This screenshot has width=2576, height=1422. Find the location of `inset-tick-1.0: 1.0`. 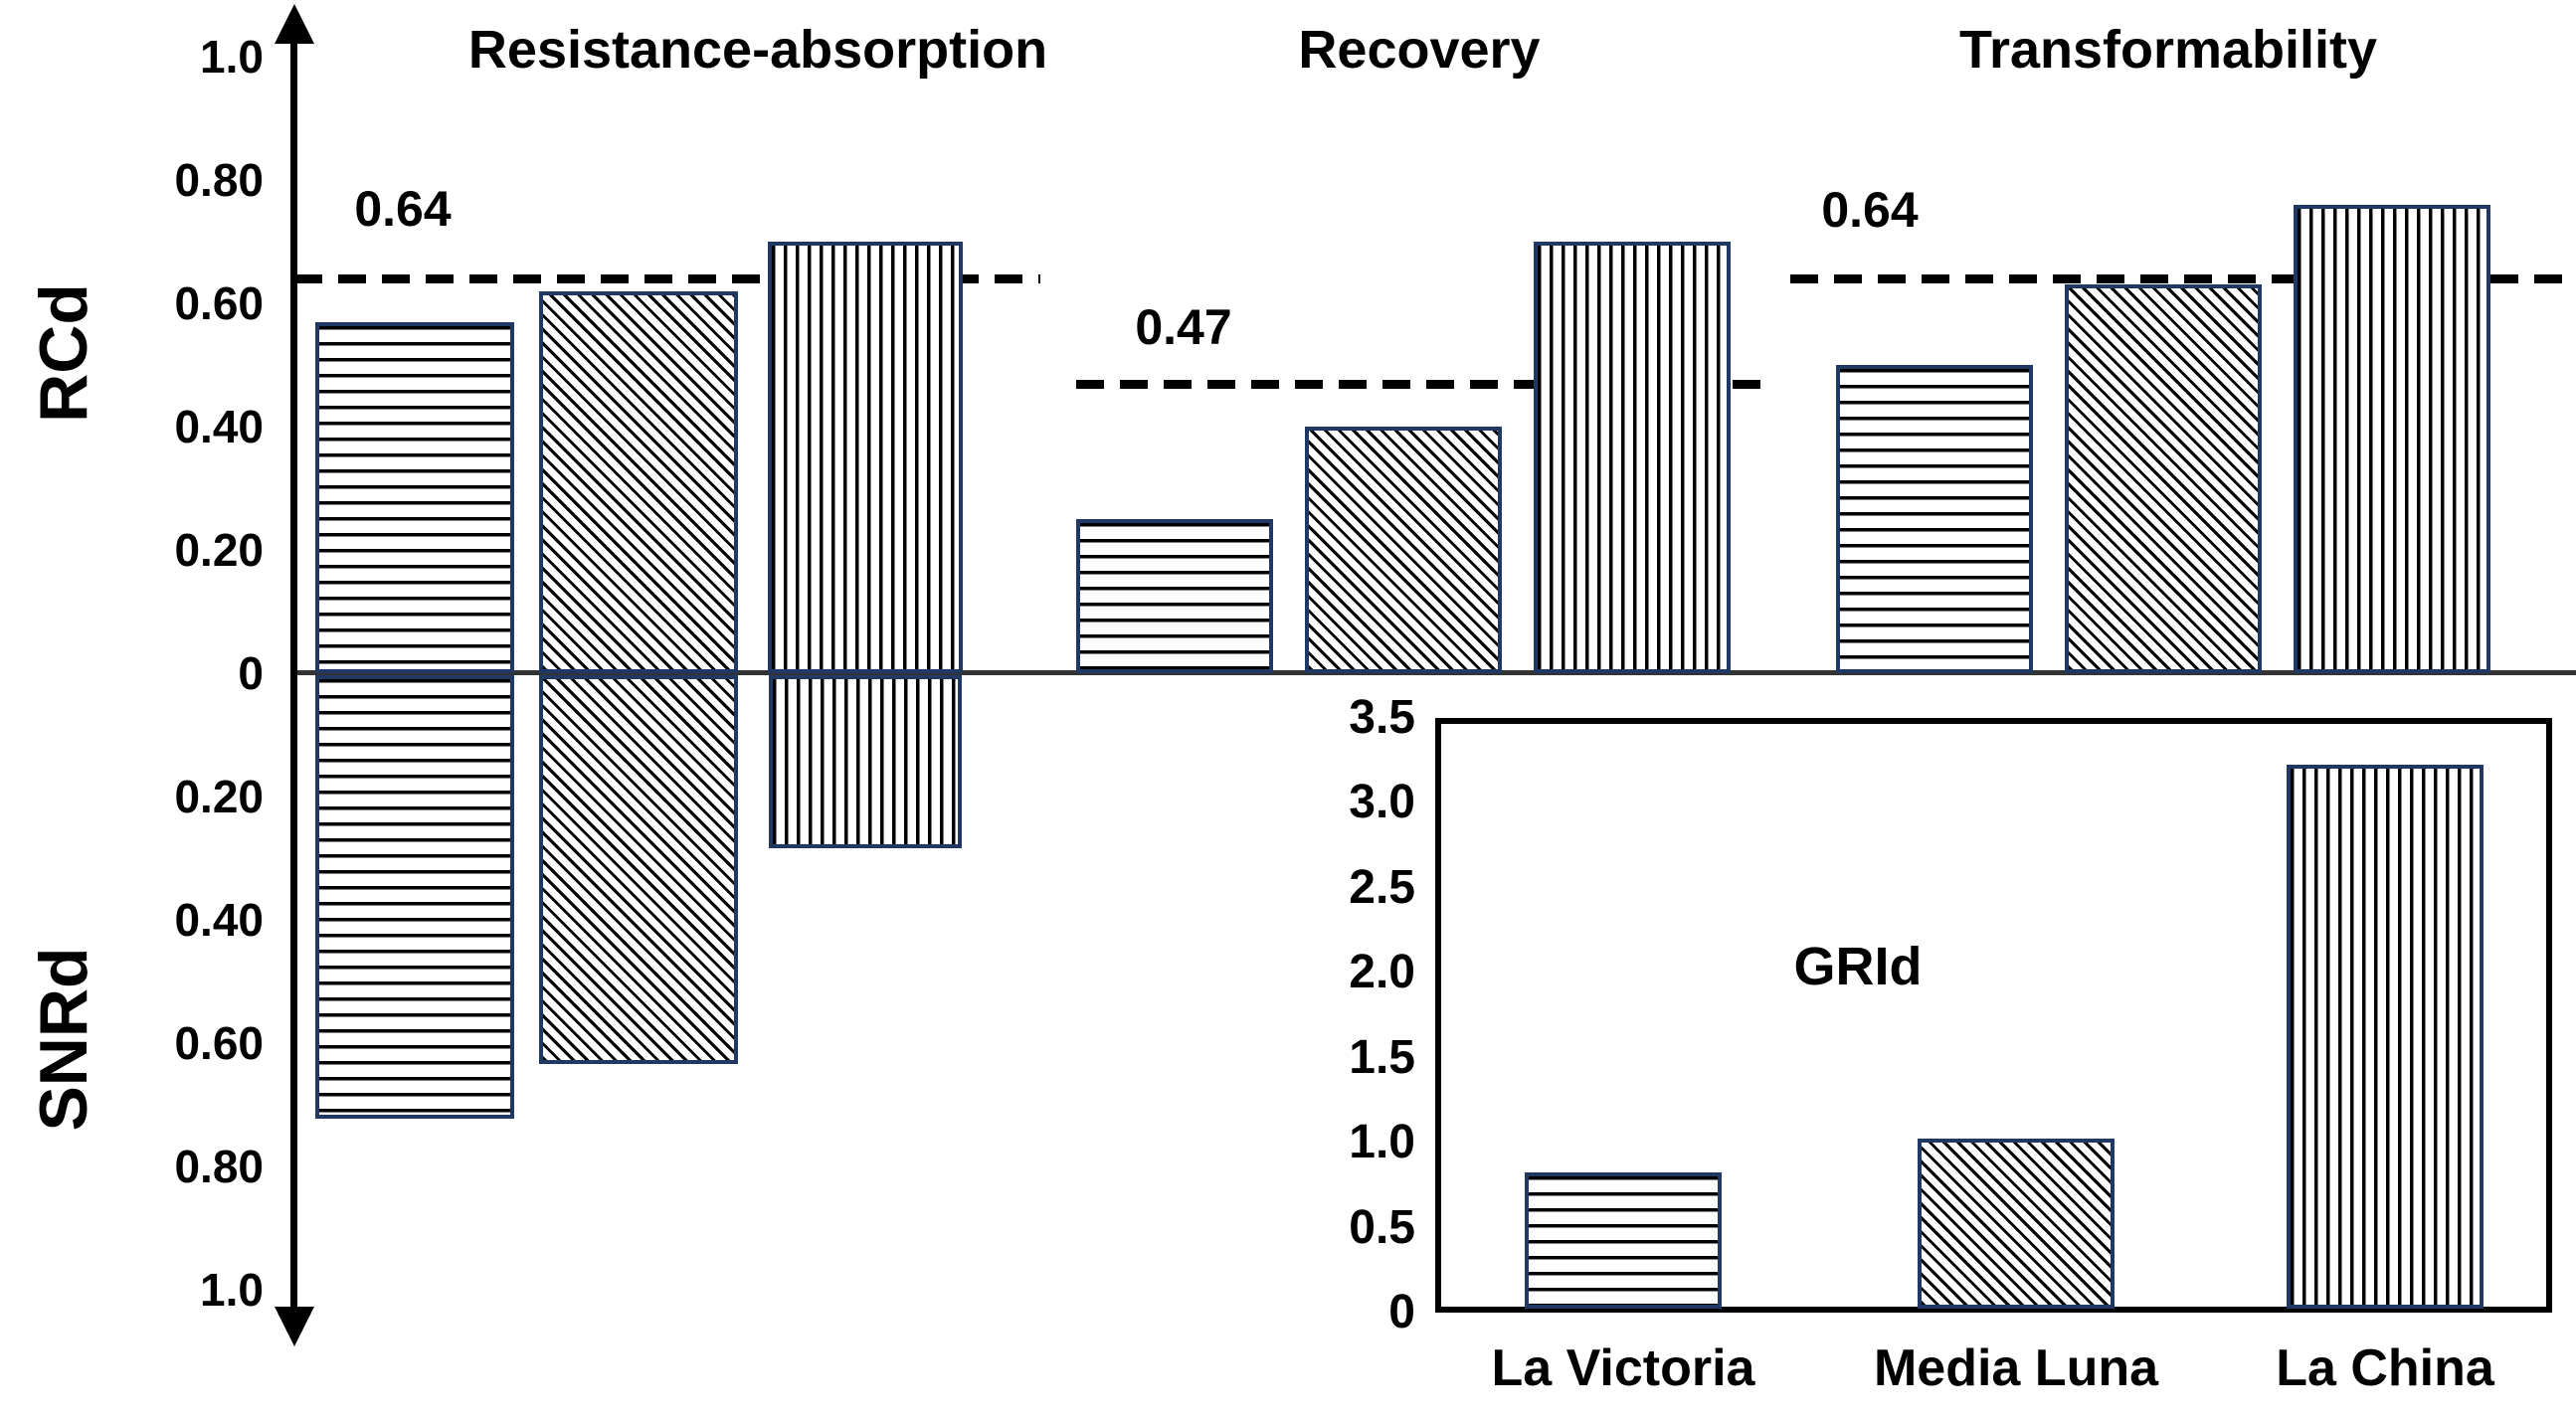

inset-tick-1.0: 1.0 is located at coordinates (1382, 1142).